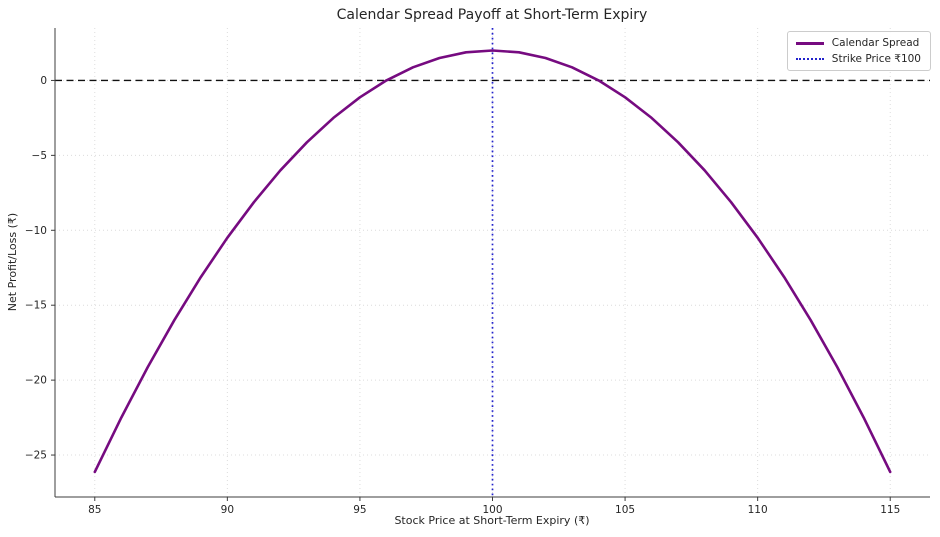 This screenshot has height=537, width=940. I want to click on svg-text: 0, so click(43, 81).